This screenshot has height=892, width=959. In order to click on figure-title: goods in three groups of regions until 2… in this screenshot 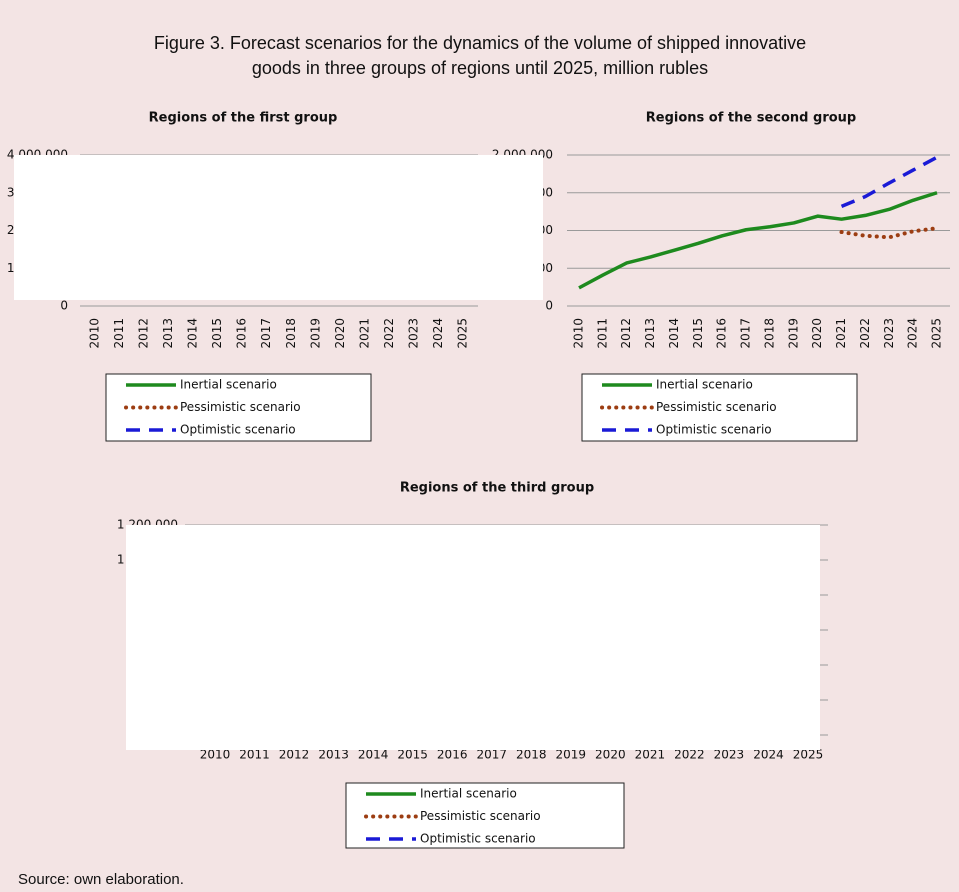, I will do `click(480, 68)`.